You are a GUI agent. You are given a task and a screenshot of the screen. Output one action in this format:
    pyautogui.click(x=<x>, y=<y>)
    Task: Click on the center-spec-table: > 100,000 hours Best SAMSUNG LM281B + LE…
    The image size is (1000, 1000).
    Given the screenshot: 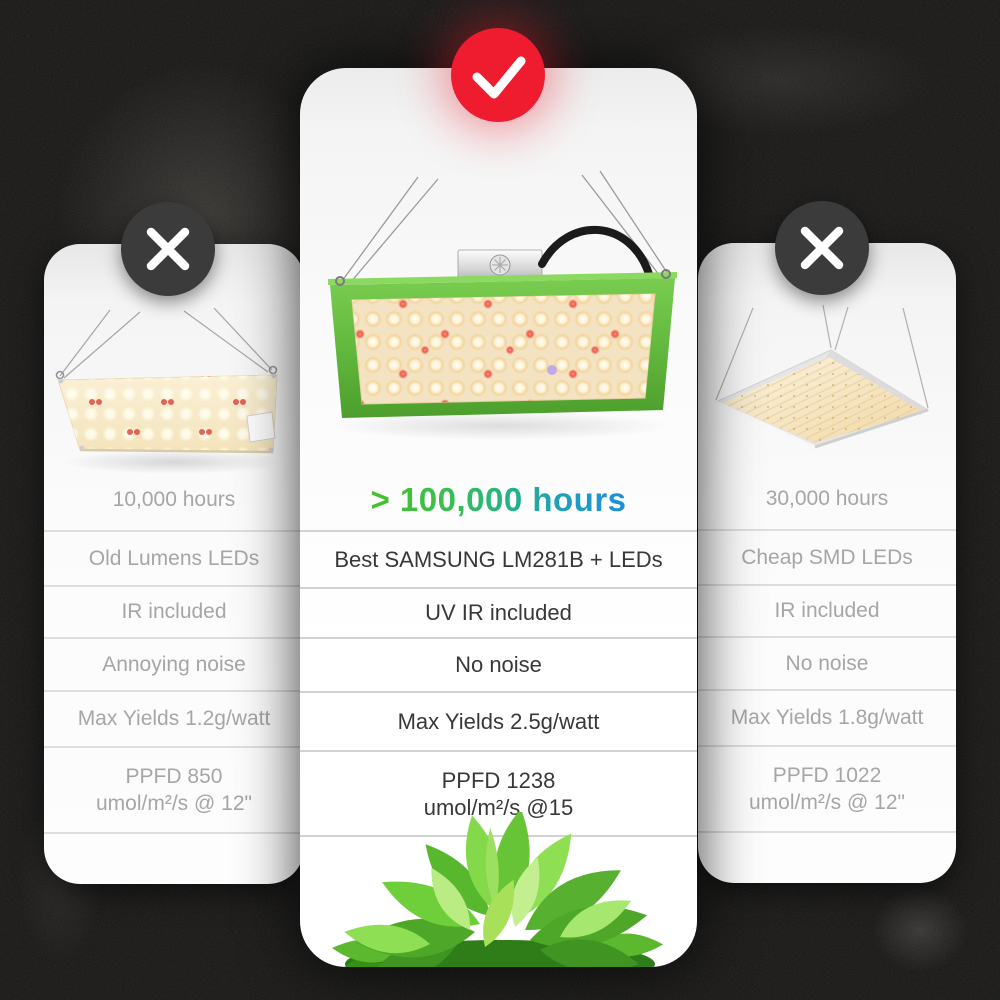 What is the action you would take?
    pyautogui.click(x=498, y=653)
    